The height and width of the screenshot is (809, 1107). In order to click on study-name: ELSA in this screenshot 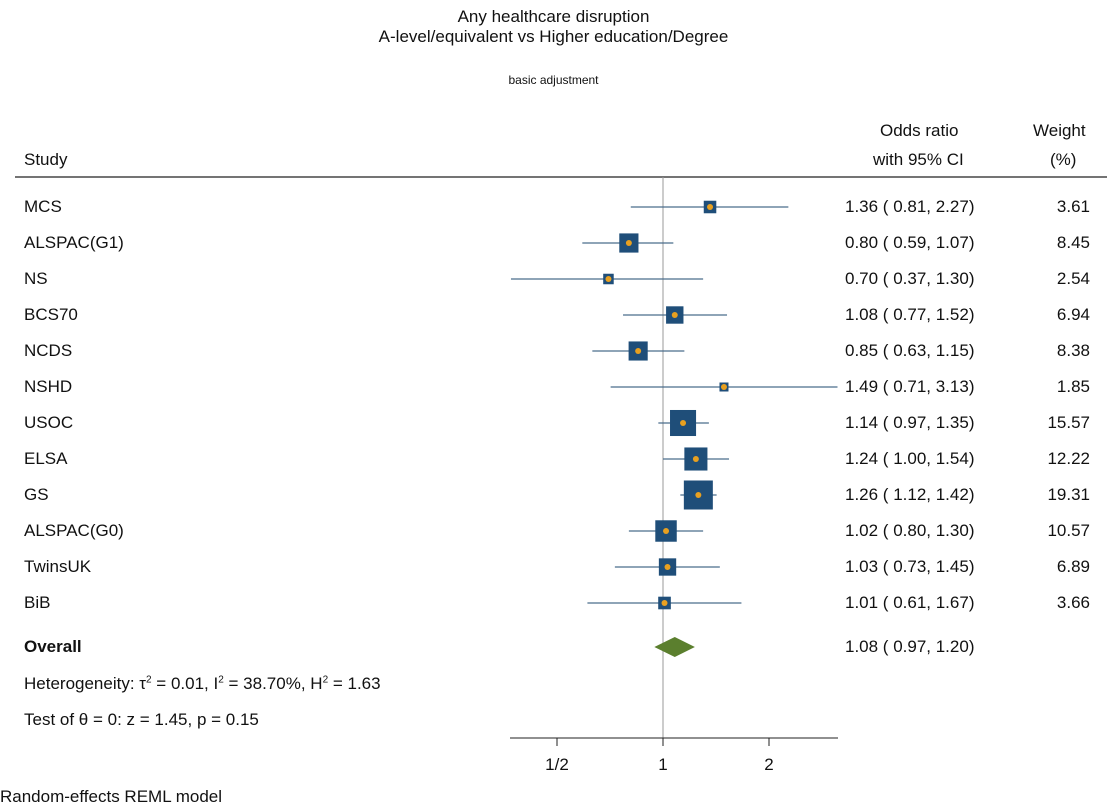, I will do `click(46, 458)`.